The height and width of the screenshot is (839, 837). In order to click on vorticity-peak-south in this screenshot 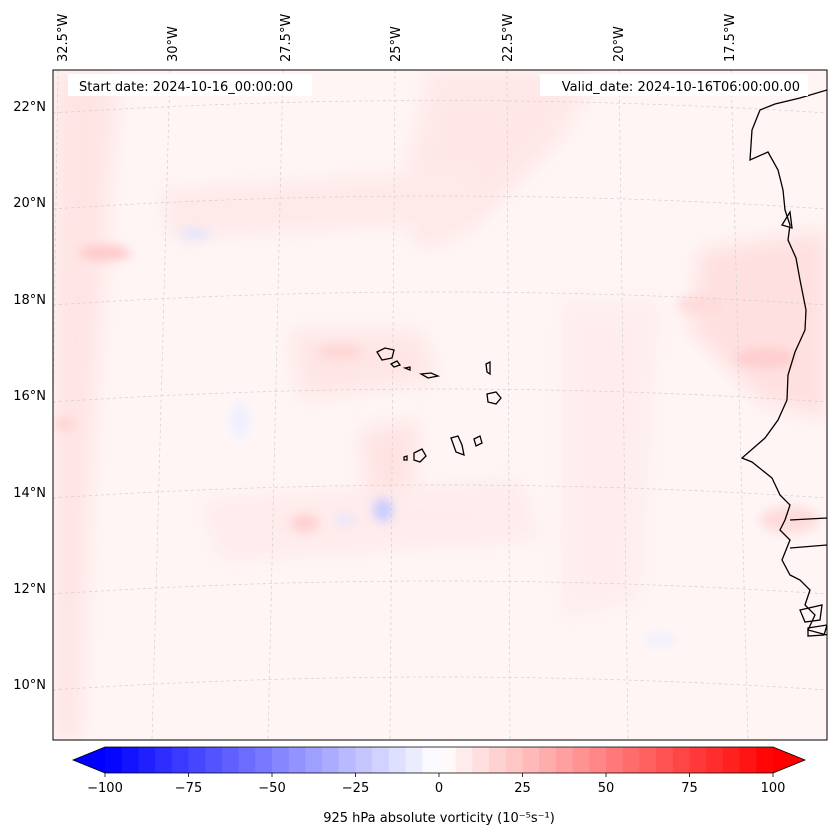, I will do `click(305, 523)`.